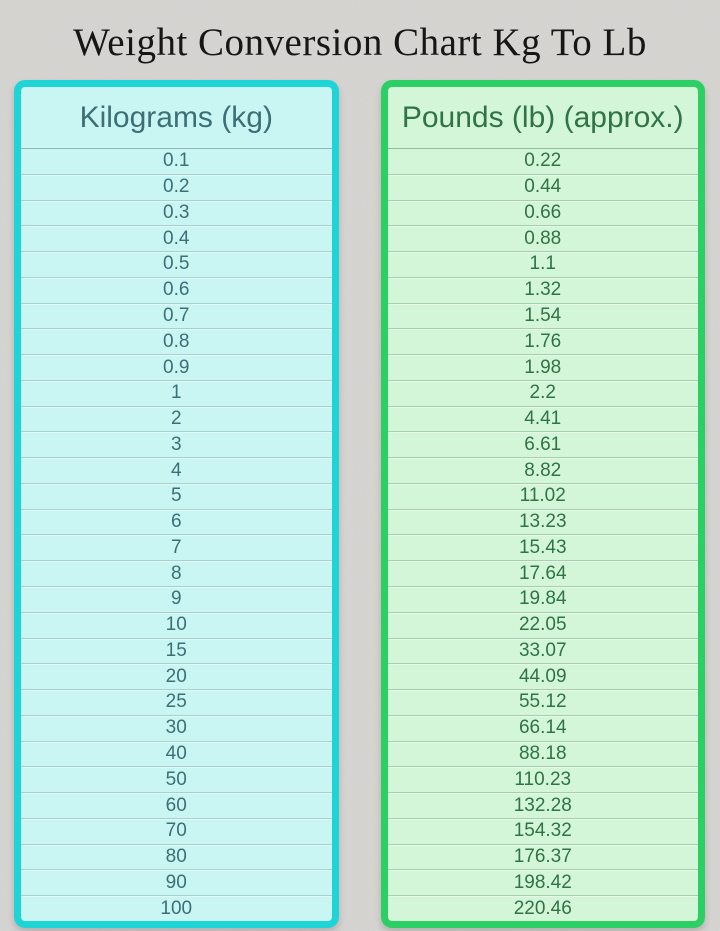 The height and width of the screenshot is (931, 720). What do you see at coordinates (176, 470) in the screenshot?
I see `kilograms-cell: 4` at bounding box center [176, 470].